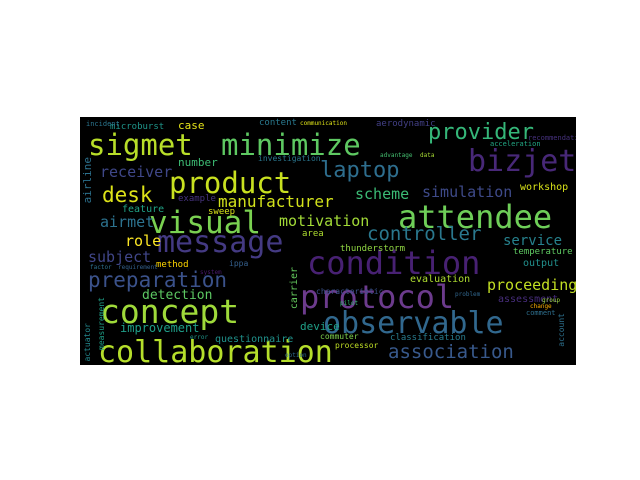 The image size is (640, 480). What do you see at coordinates (349, 303) in the screenshot?
I see `cloud-word: pilot` at bounding box center [349, 303].